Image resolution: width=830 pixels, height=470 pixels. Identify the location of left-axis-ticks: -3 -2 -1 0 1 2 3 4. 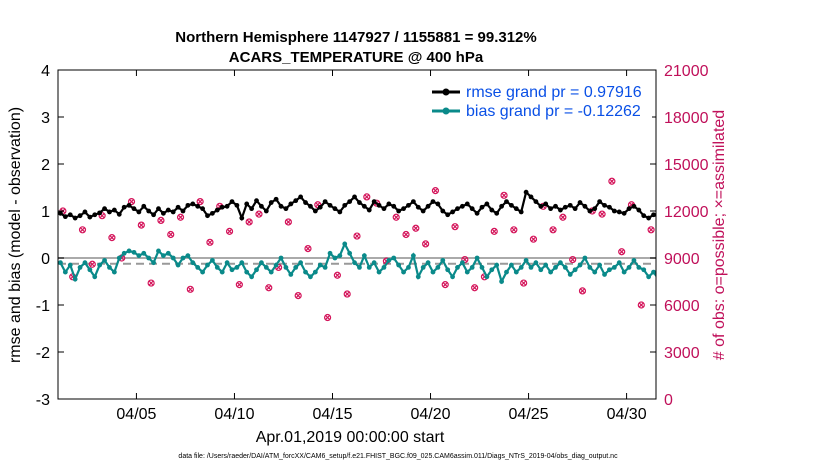
(50, 236).